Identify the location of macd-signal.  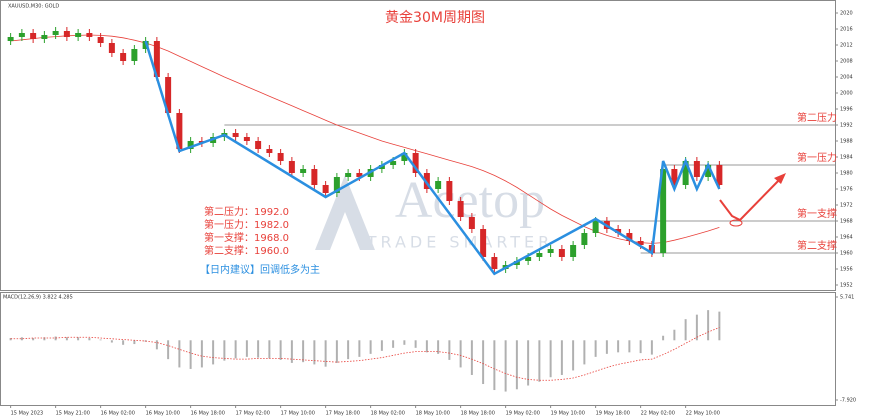
(365, 354).